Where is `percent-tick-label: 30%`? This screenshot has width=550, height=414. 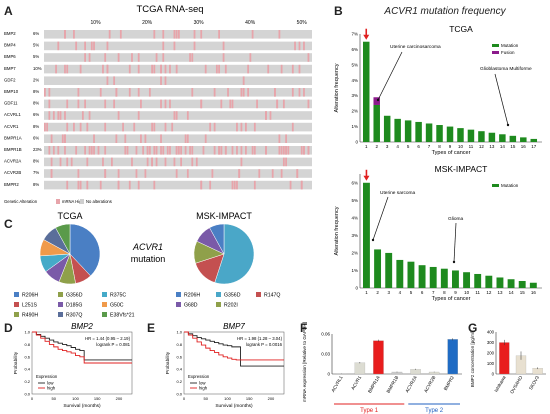 percent-tick-label: 30% is located at coordinates (199, 23).